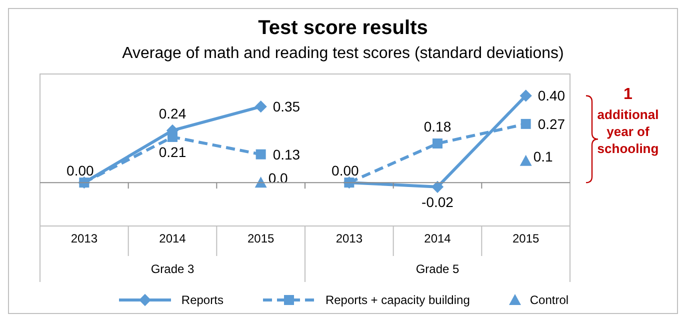 This screenshot has height=322, width=686. Describe the element at coordinates (628, 121) in the screenshot. I see `text: 1 additional year of schooling` at that location.